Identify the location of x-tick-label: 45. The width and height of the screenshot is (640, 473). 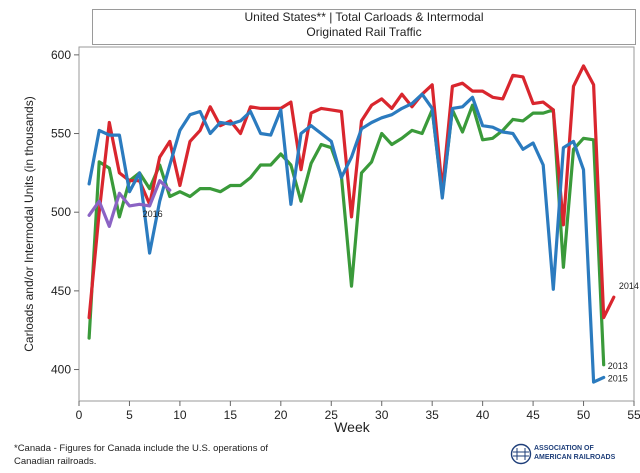
(533, 415).